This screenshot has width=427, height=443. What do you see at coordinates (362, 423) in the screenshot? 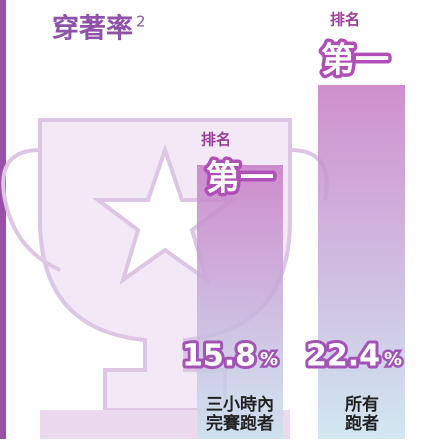
I see `caption: 跑者` at bounding box center [362, 423].